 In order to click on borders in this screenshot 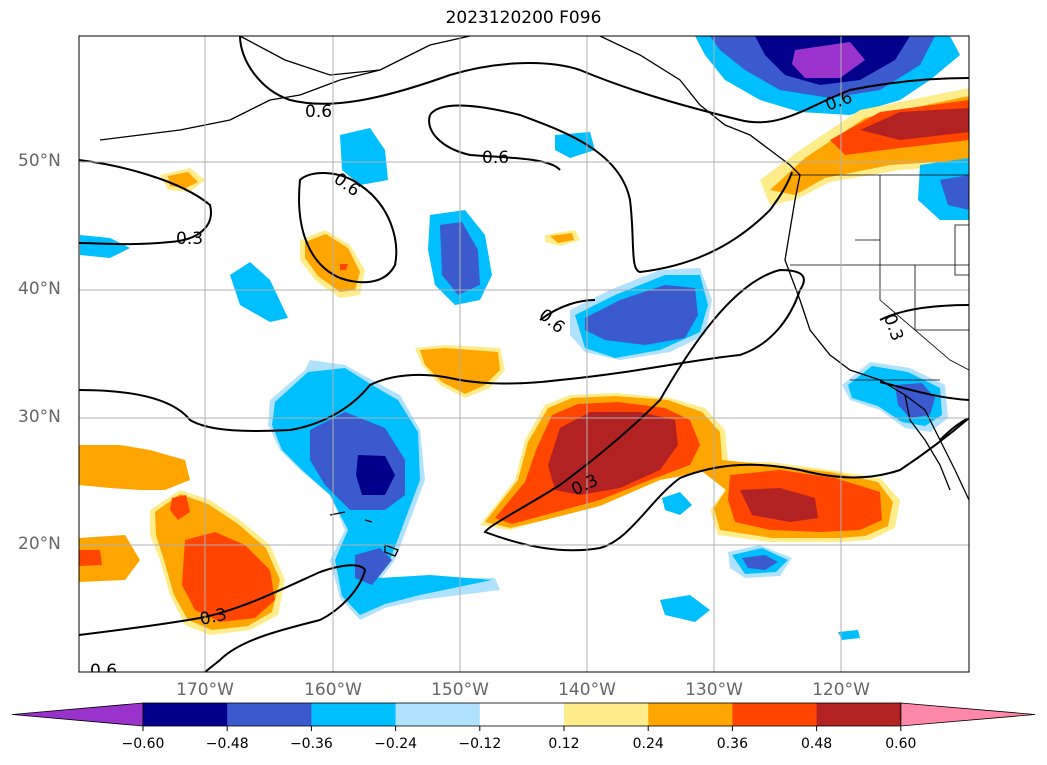, I will do `click(879, 277)`.